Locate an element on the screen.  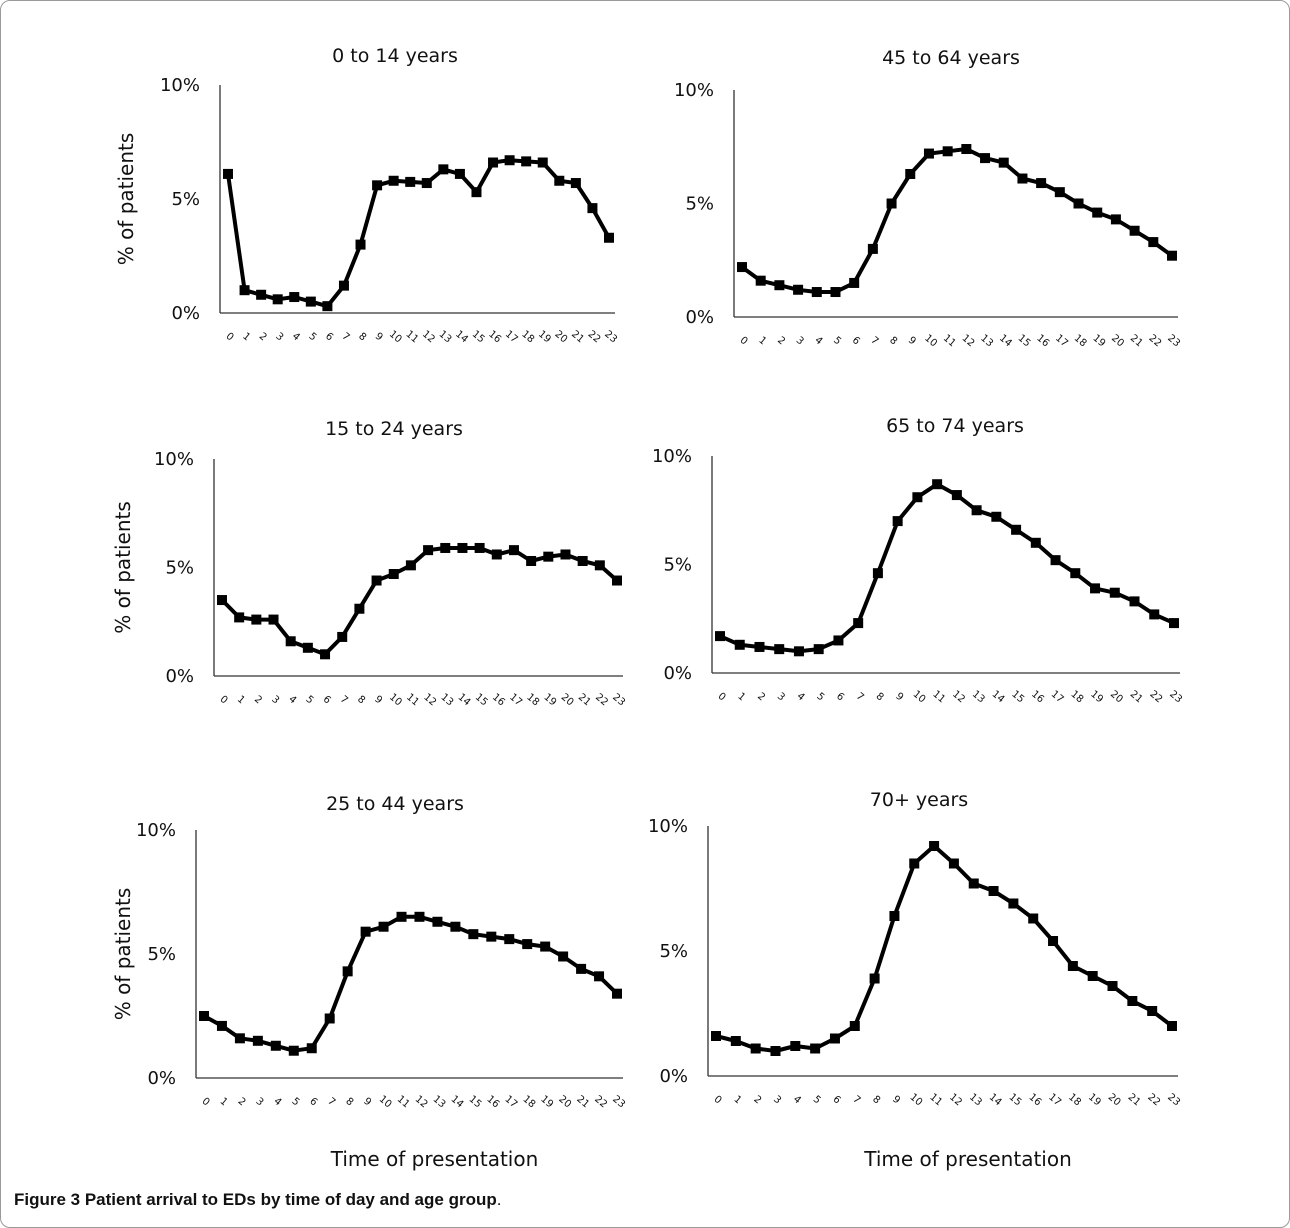
figure-caption-period: . is located at coordinates (499, 1199).